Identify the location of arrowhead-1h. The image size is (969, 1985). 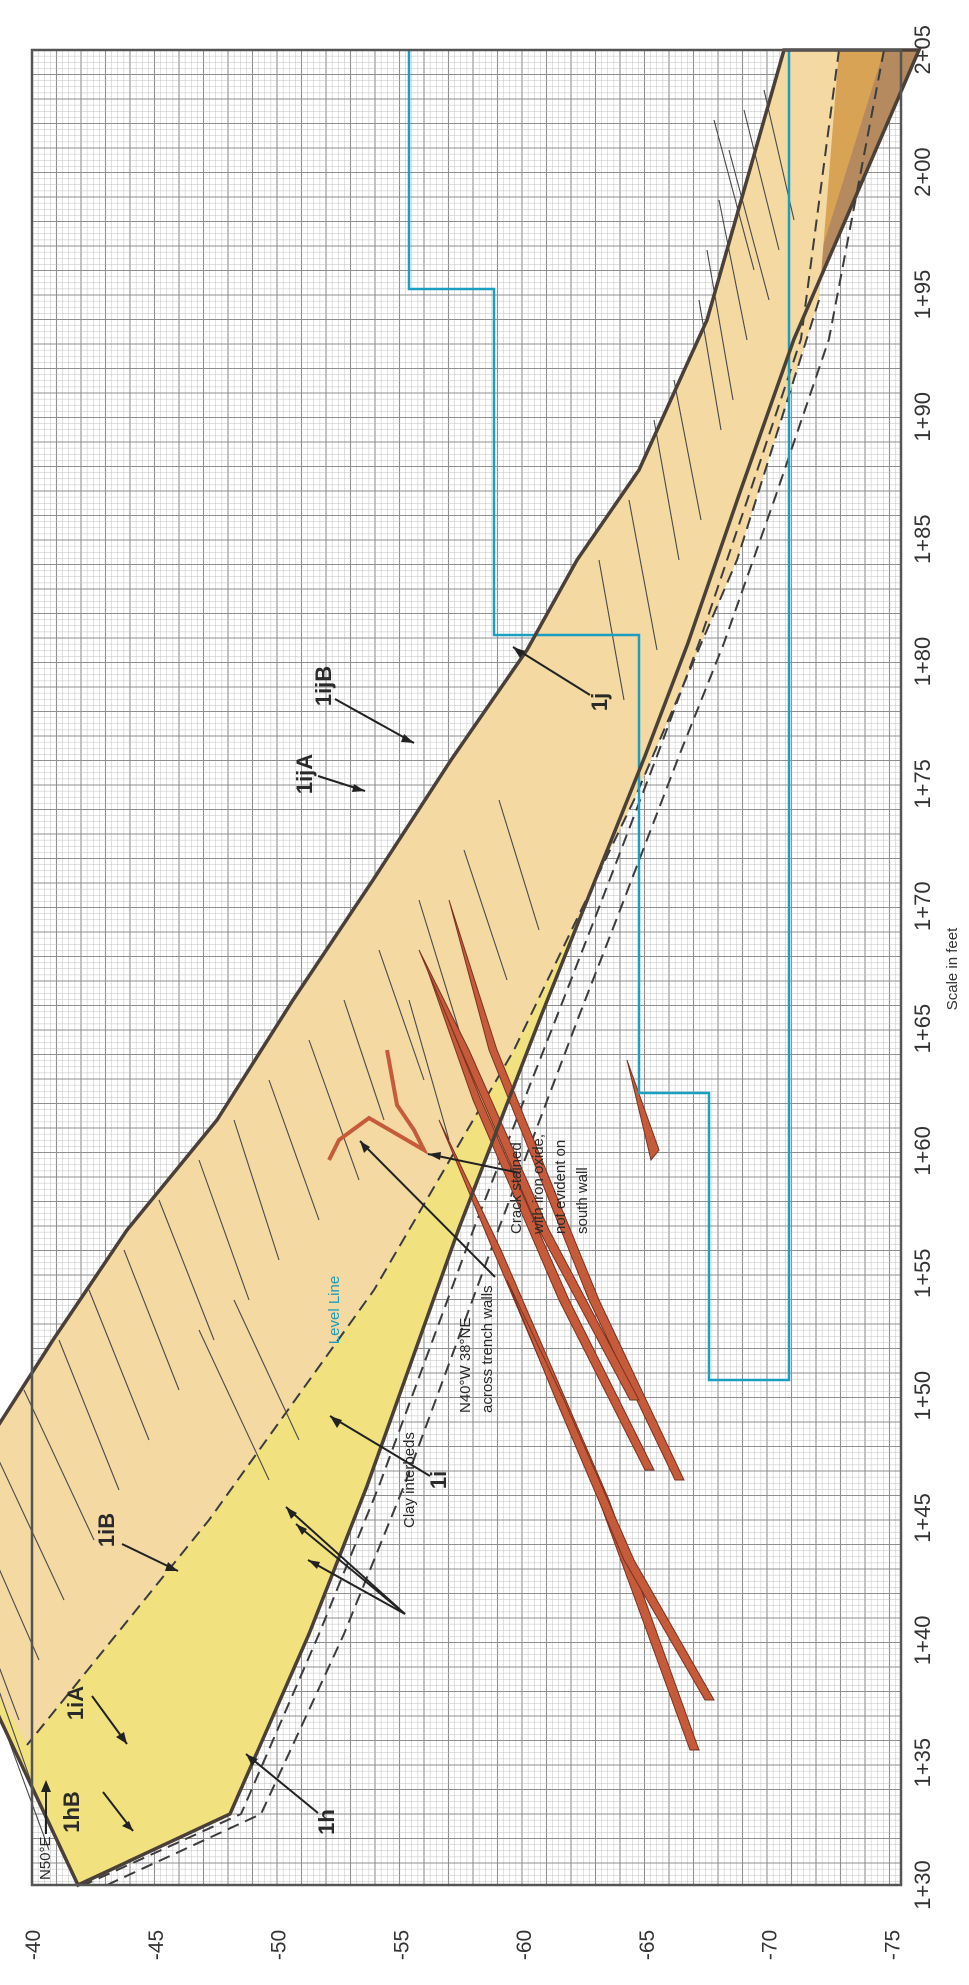
(252, 1760).